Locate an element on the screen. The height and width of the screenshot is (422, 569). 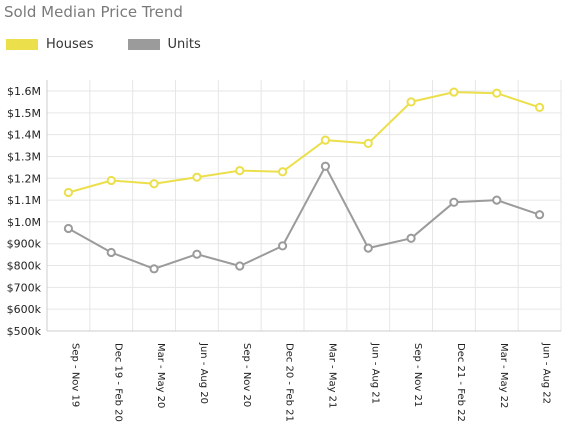
x-tick-label: Dec 19 - Feb 20 is located at coordinates (117, 382).